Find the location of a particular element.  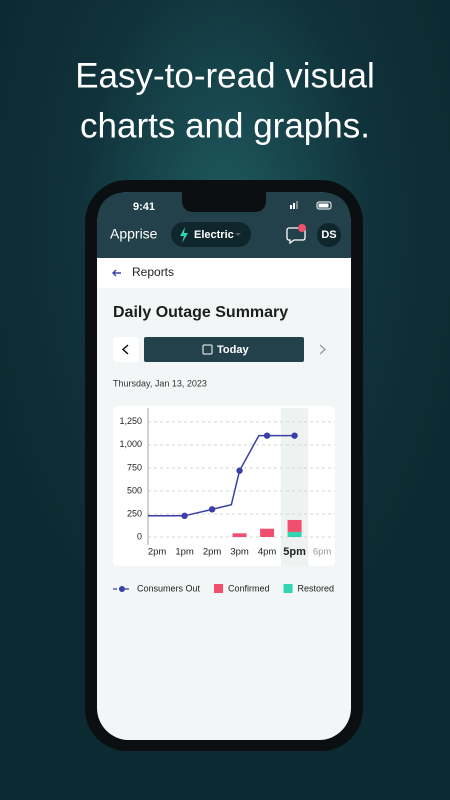

y-tick-label: 750 is located at coordinates (134, 467).